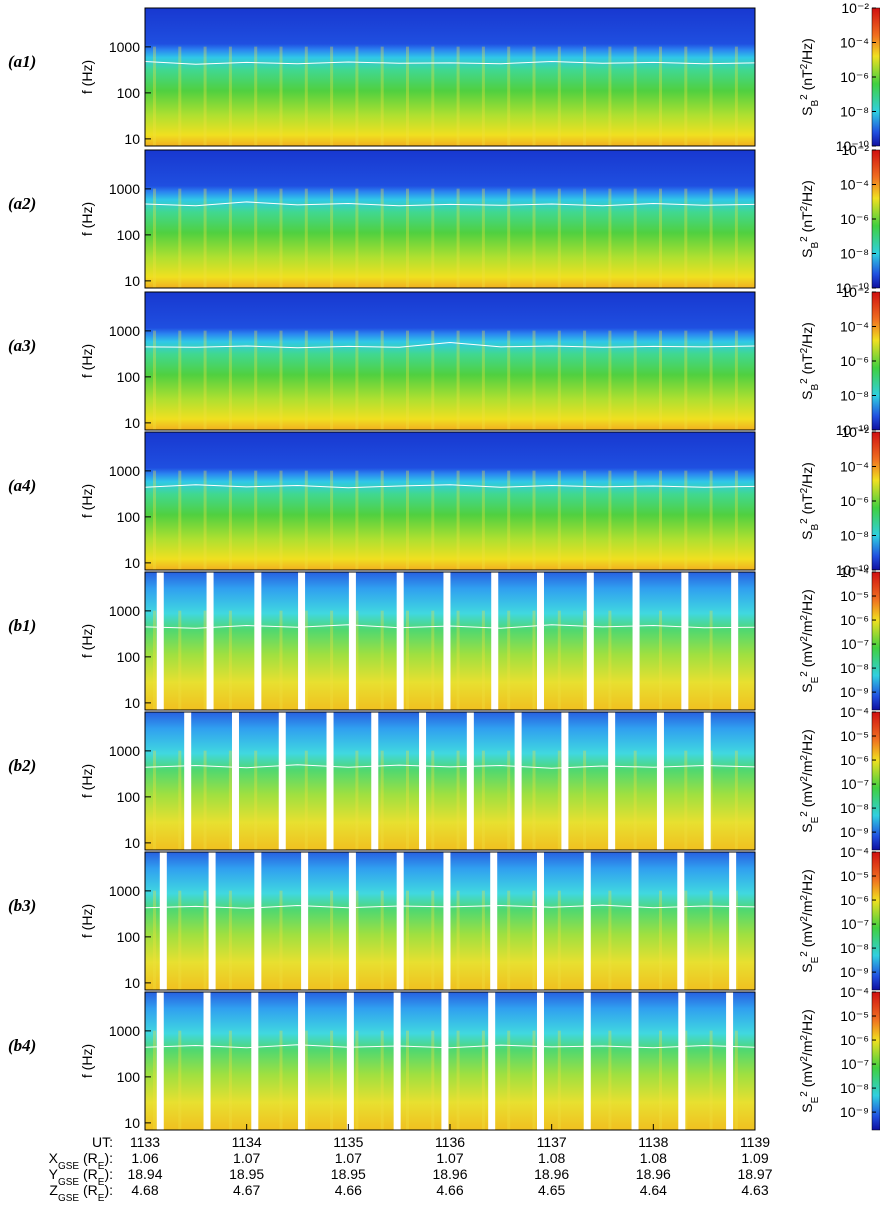 Image resolution: width=880 pixels, height=1207 pixels. What do you see at coordinates (81, 1161) in the screenshot?
I see `row-label: XGSE (RE):` at bounding box center [81, 1161].